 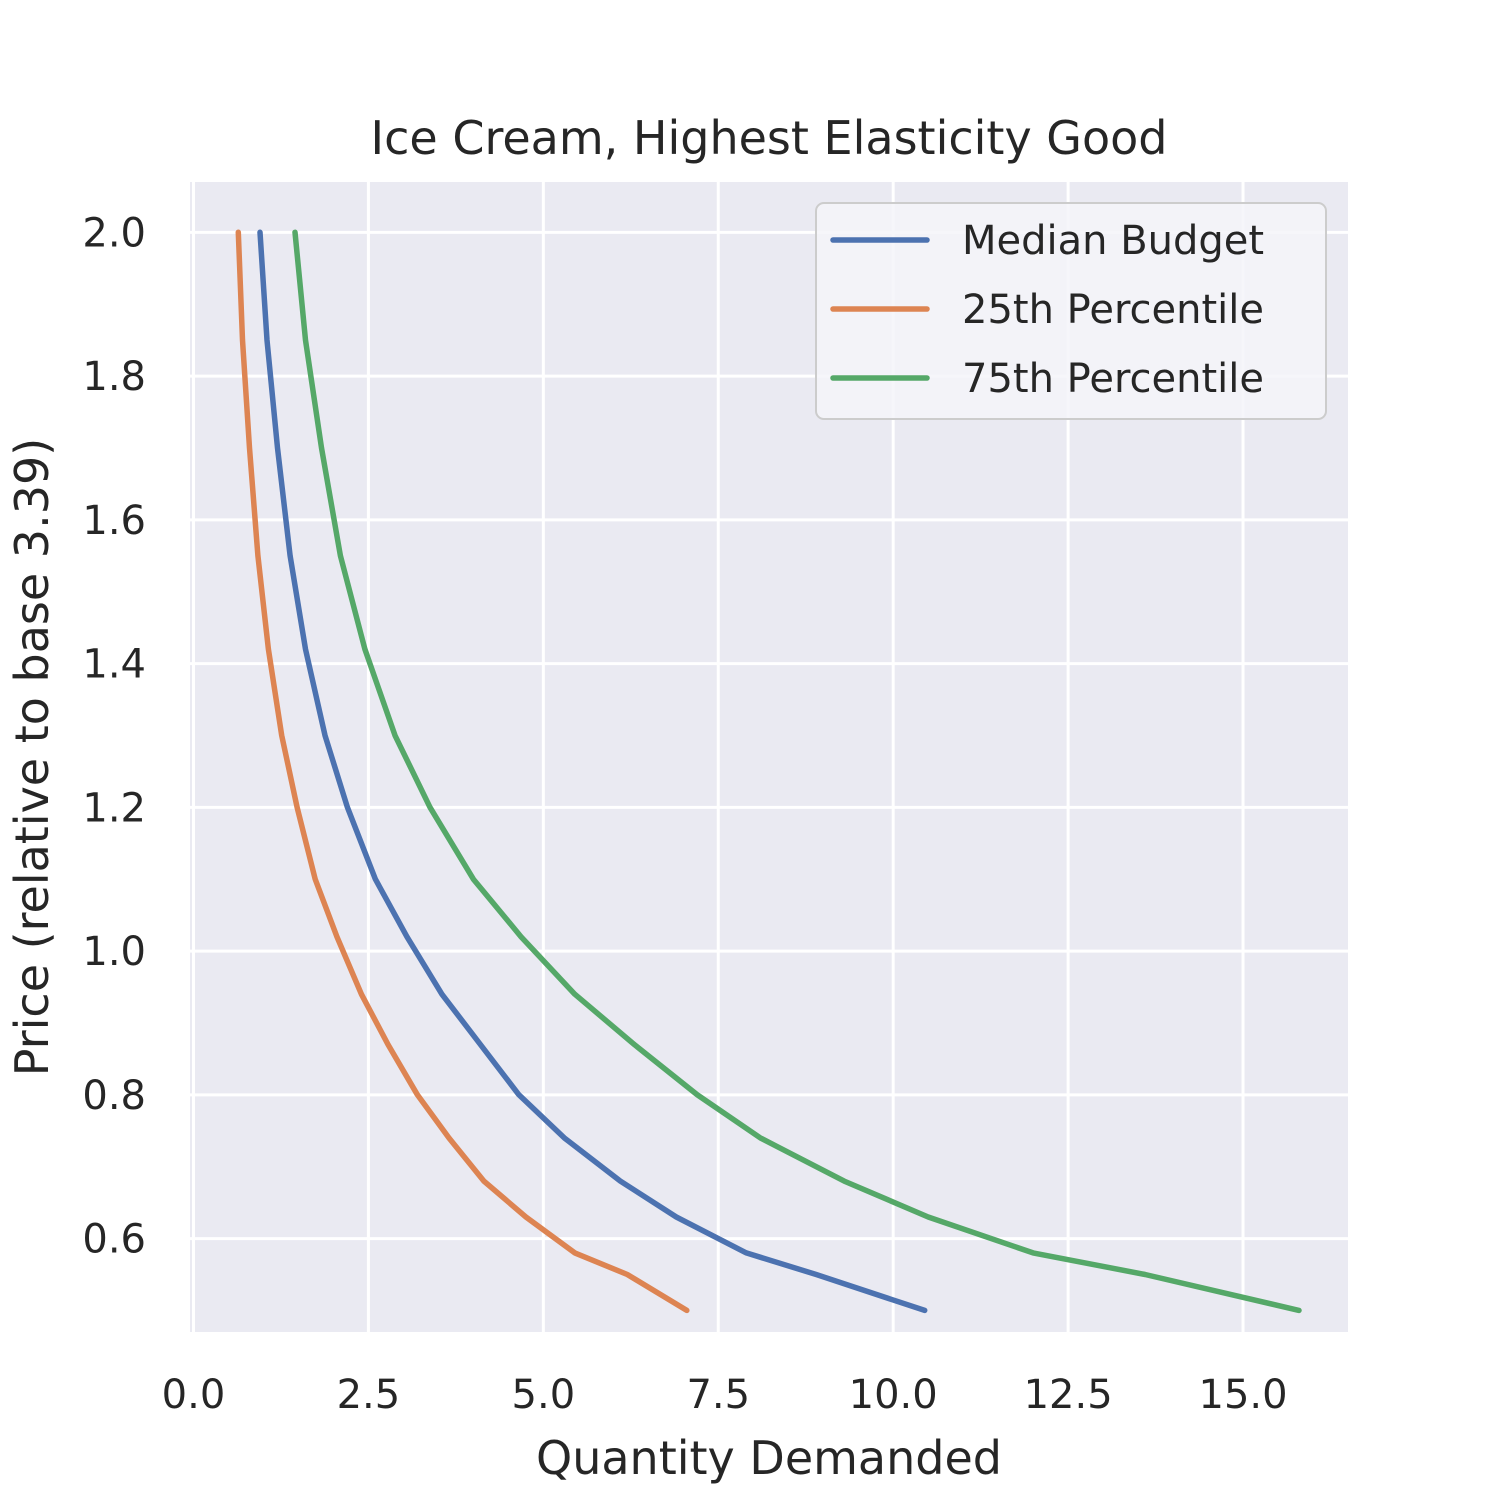 What do you see at coordinates (1113, 310) in the screenshot?
I see `legend-label: 25th Percentile` at bounding box center [1113, 310].